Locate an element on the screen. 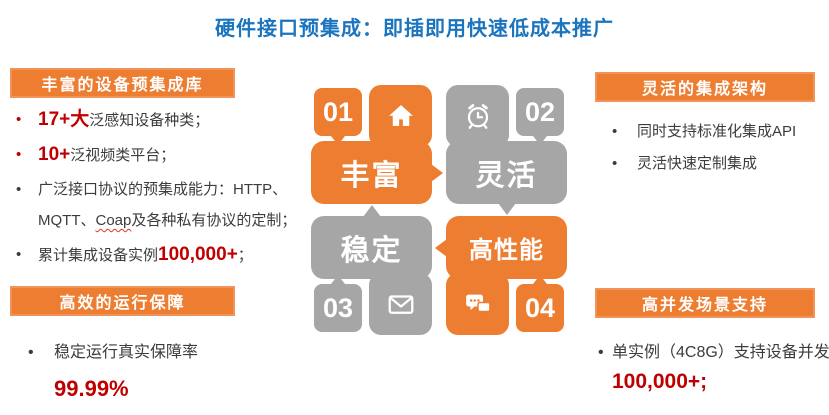 The width and height of the screenshot is (829, 415). quadrant-high-performance-label: 高性能 is located at coordinates (501, 247).